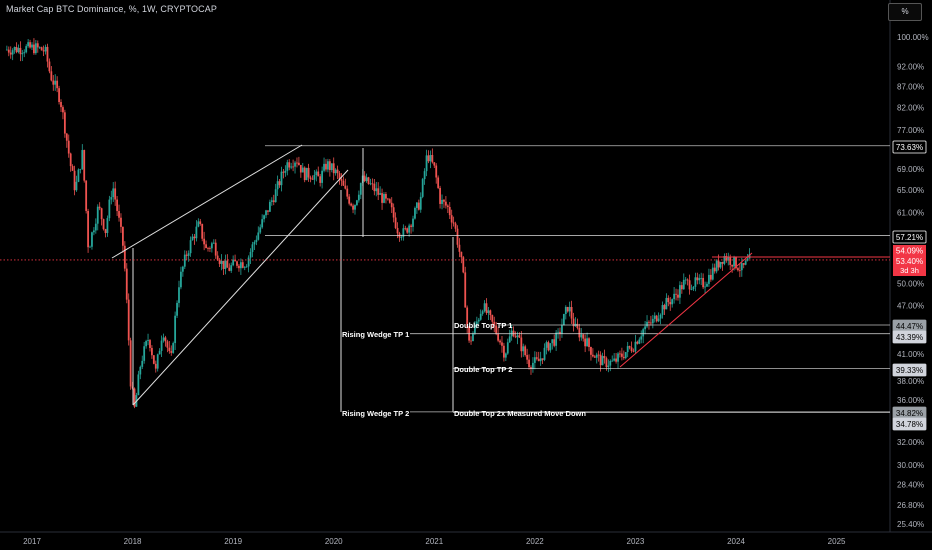  I want to click on annotation-label: Double Top 2x Measured Move Down, so click(520, 413).